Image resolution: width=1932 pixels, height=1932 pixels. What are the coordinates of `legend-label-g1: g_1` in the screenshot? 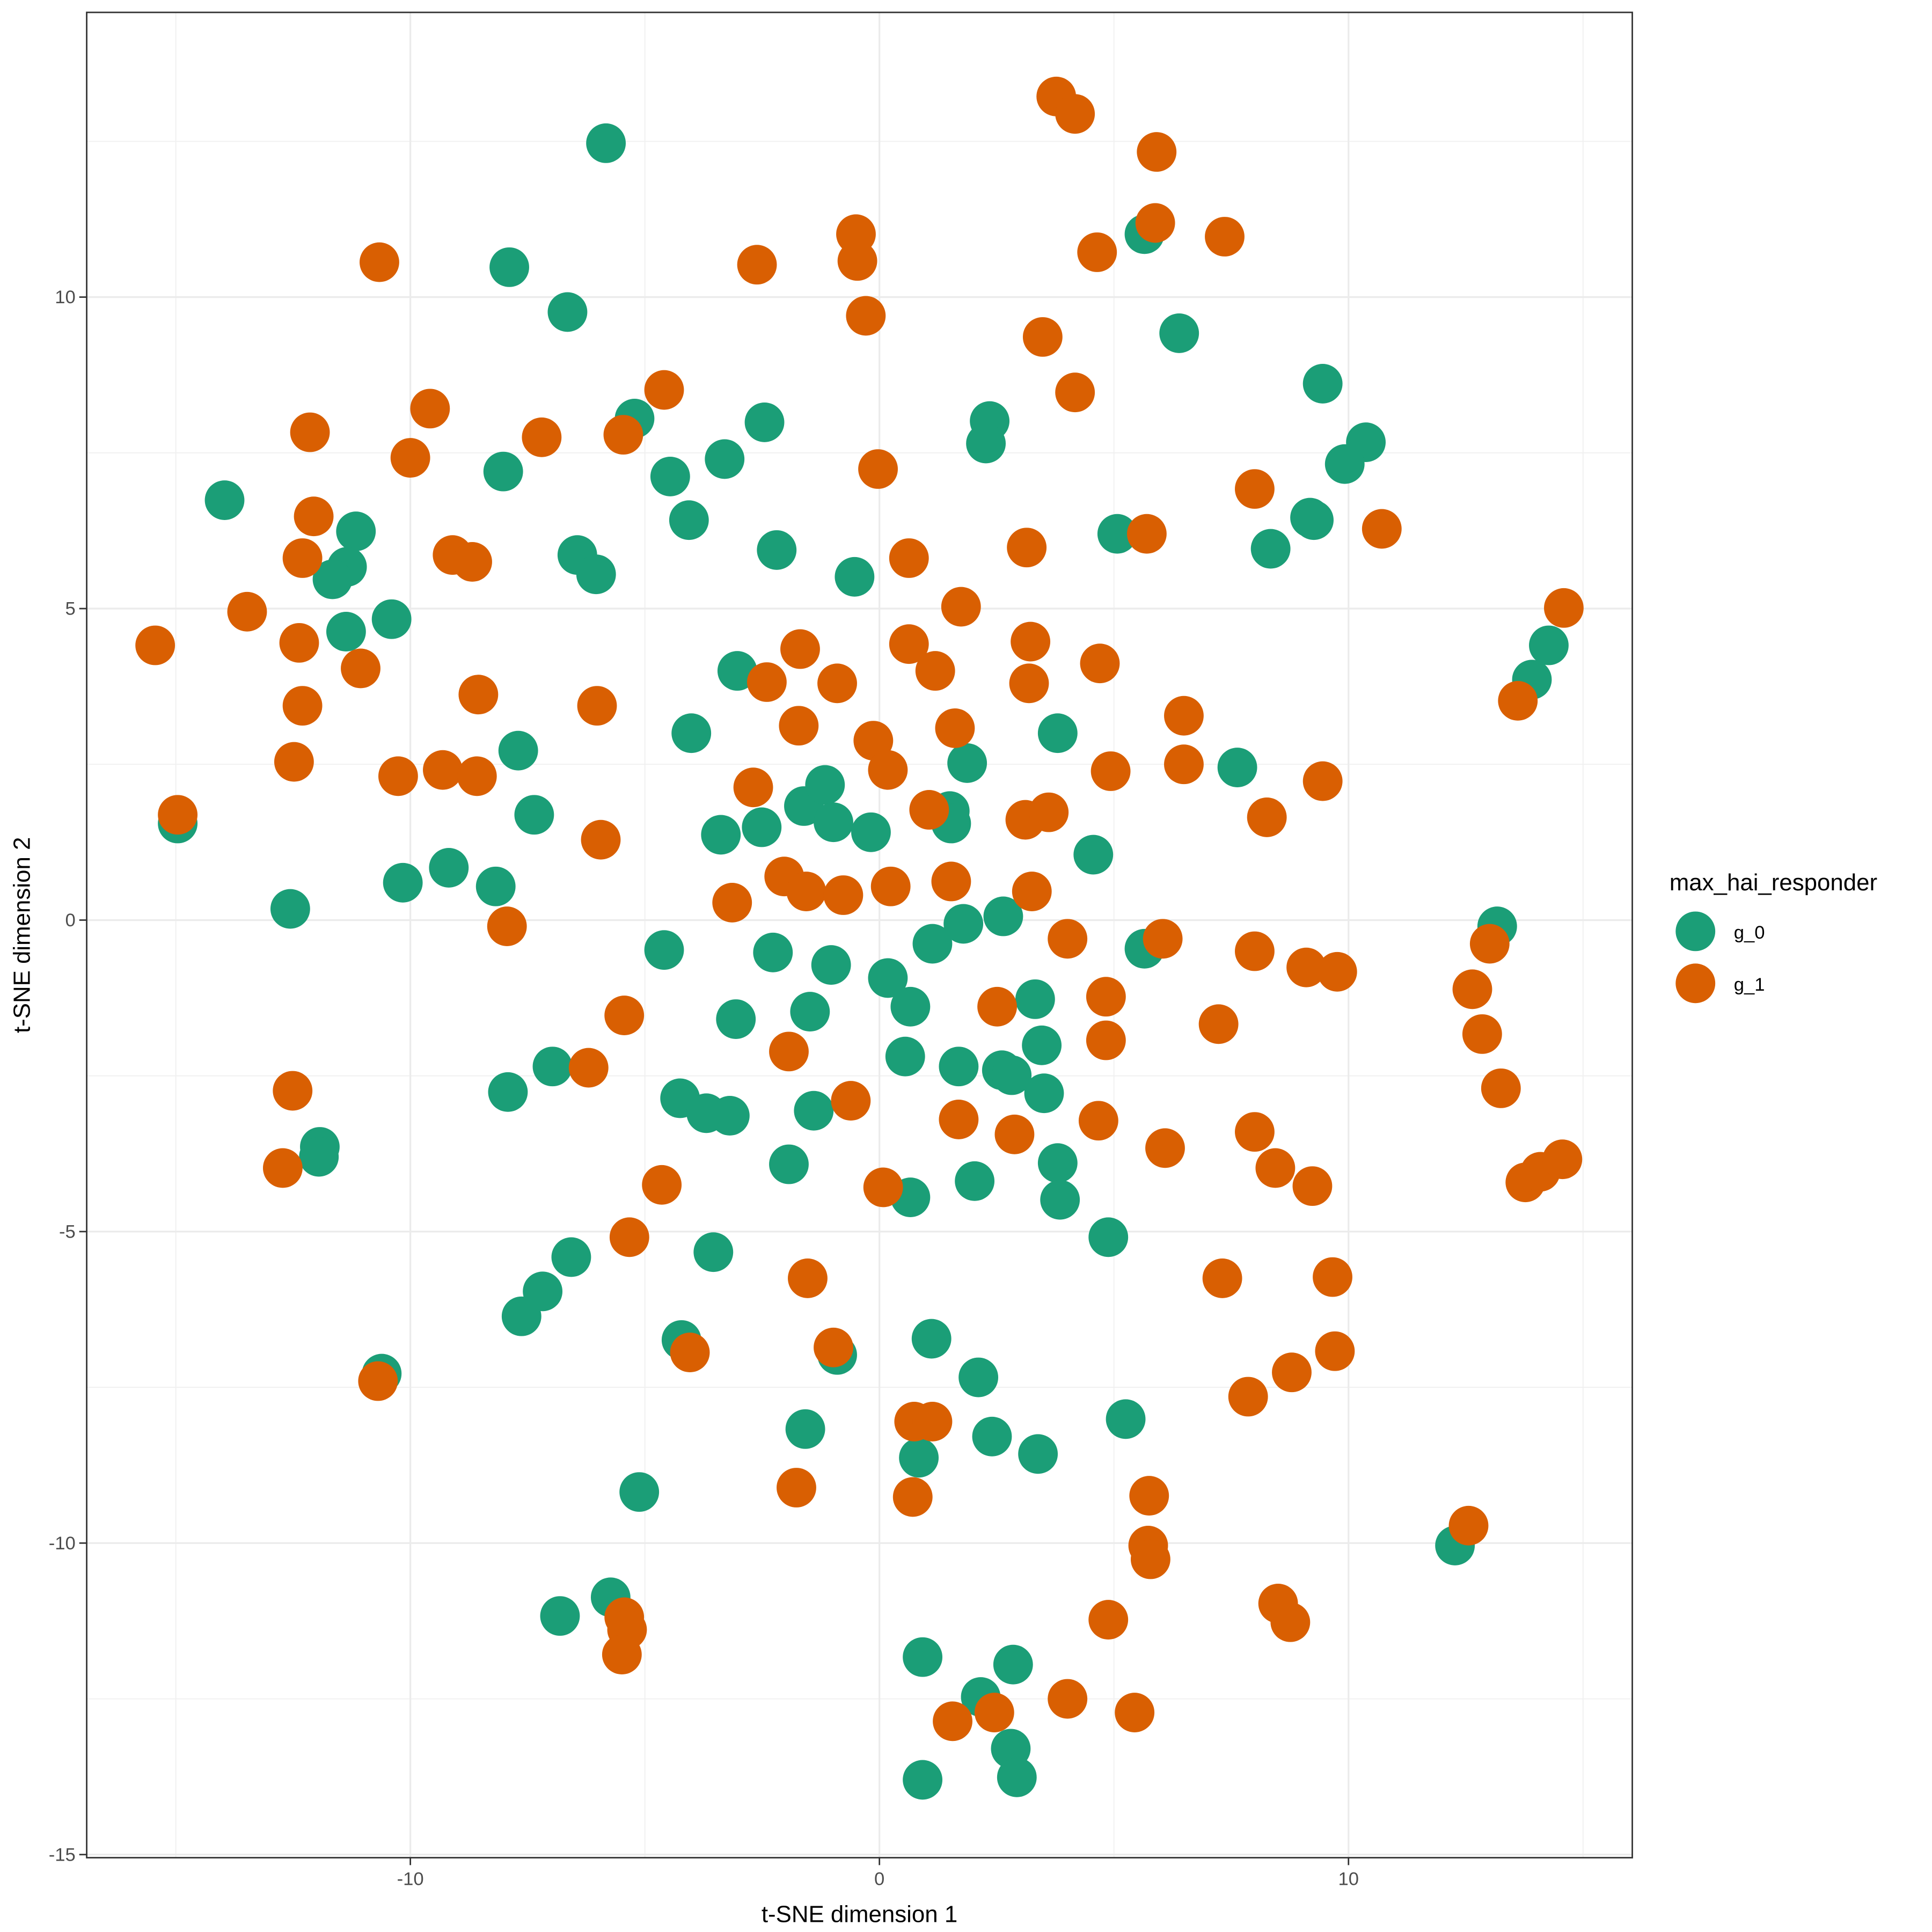 It's located at (1749, 985).